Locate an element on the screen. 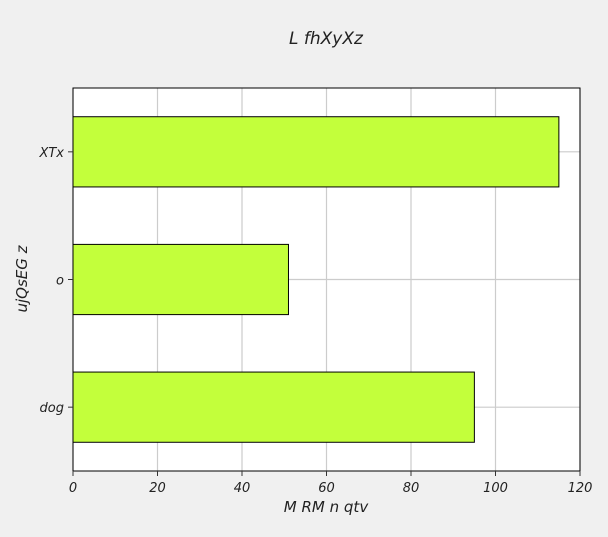  x-tick-label: 80 is located at coordinates (411, 488).